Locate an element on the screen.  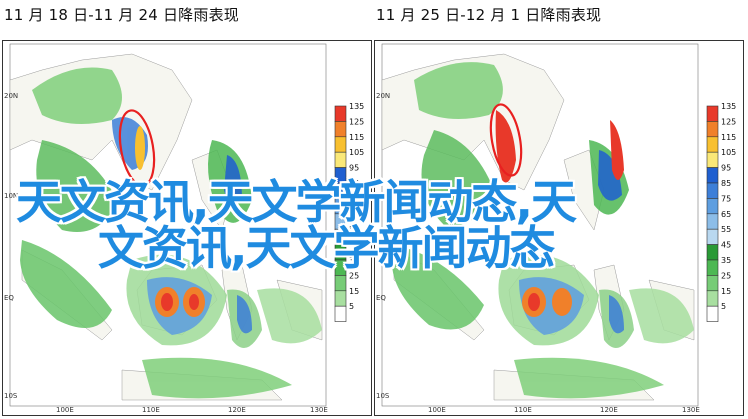
panel-title-left: 11 月 18 日-11 月 24 日降雨表现 is located at coordinates (121, 15).